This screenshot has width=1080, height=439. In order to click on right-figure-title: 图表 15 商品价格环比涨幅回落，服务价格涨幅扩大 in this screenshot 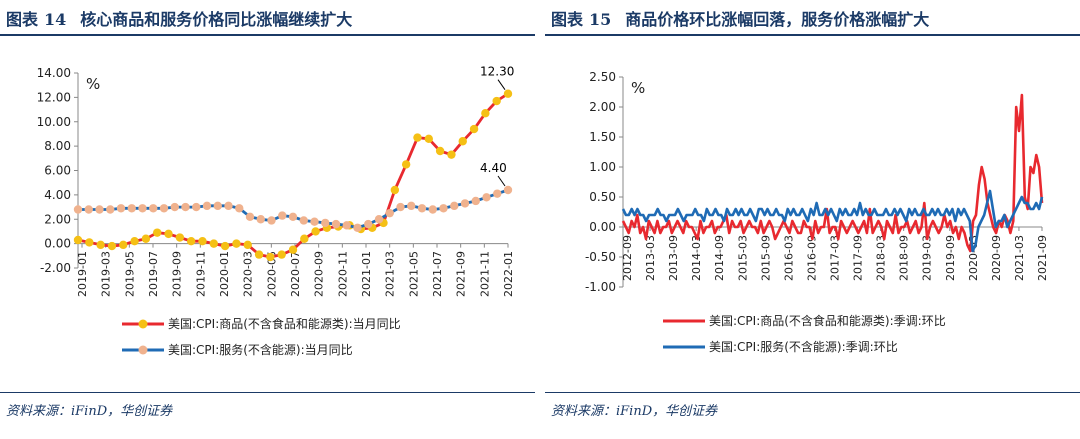, I will do `click(740, 18)`.